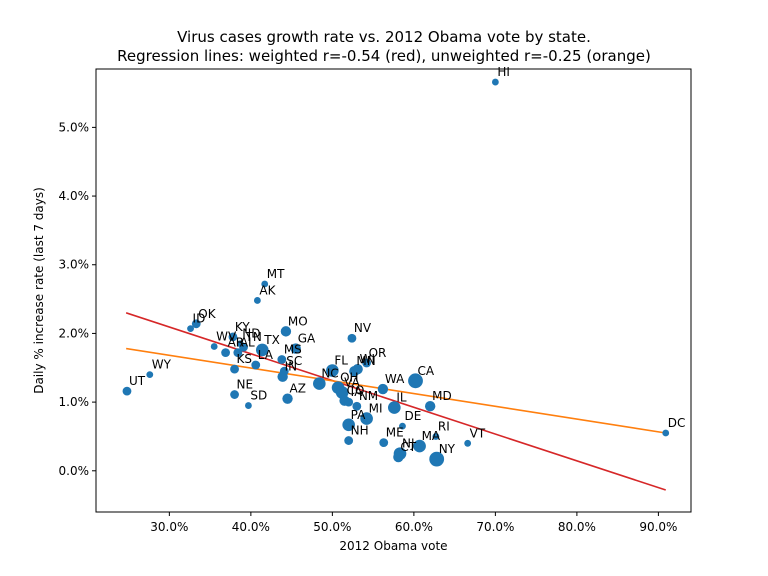 The image size is (768, 576). Describe the element at coordinates (74, 265) in the screenshot. I see `y-tick-label: 3.0%` at that location.